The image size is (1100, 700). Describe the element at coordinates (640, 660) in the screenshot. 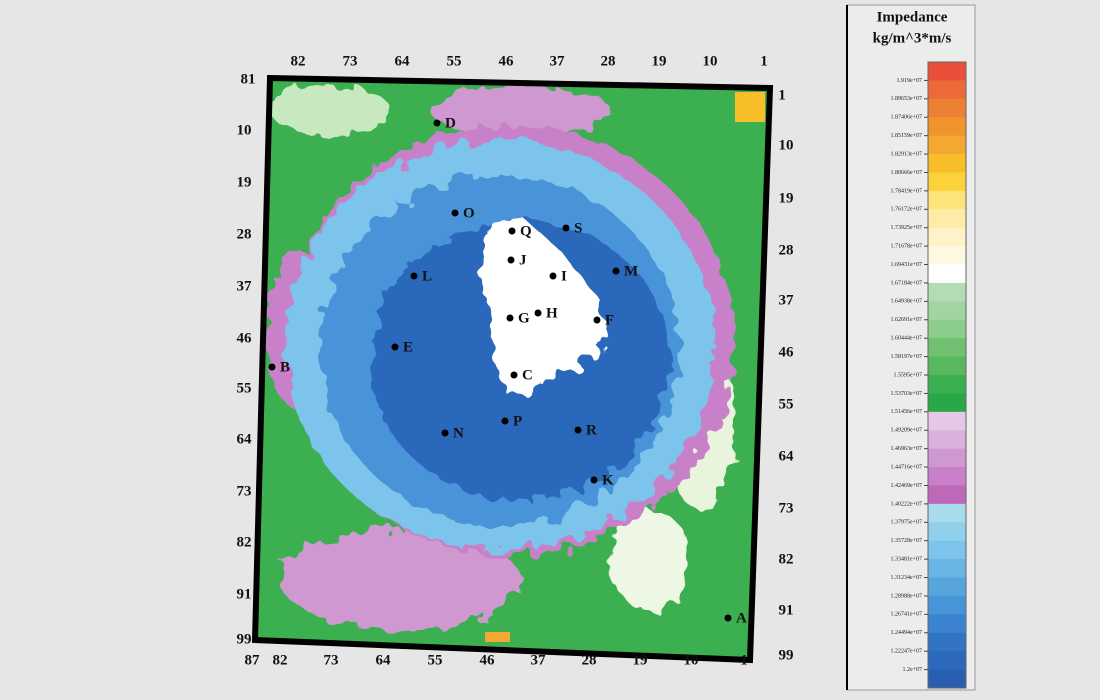

I see `bottom-axis-label: 19` at that location.